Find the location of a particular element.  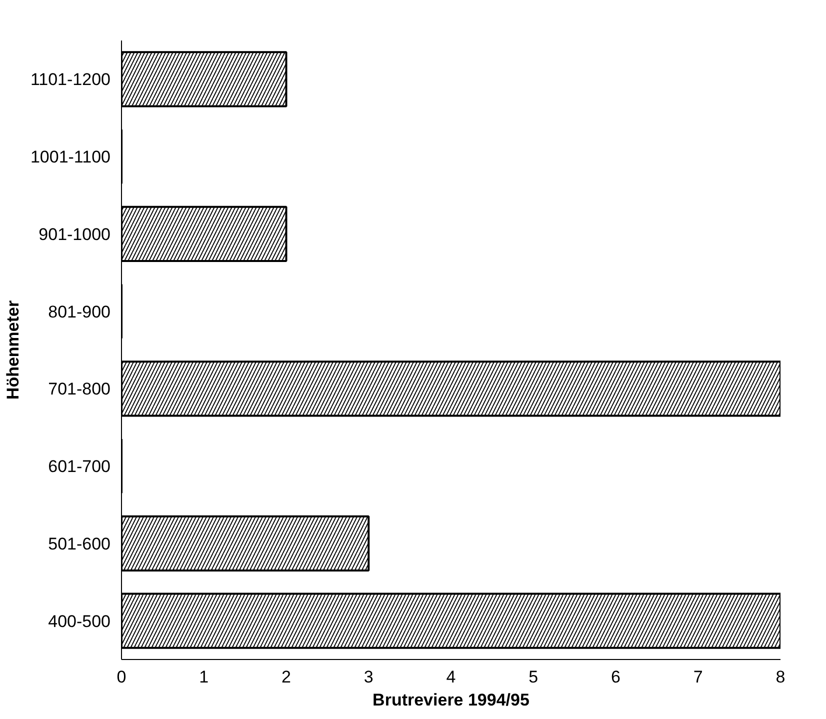

x-tick-label: 7 is located at coordinates (698, 677).